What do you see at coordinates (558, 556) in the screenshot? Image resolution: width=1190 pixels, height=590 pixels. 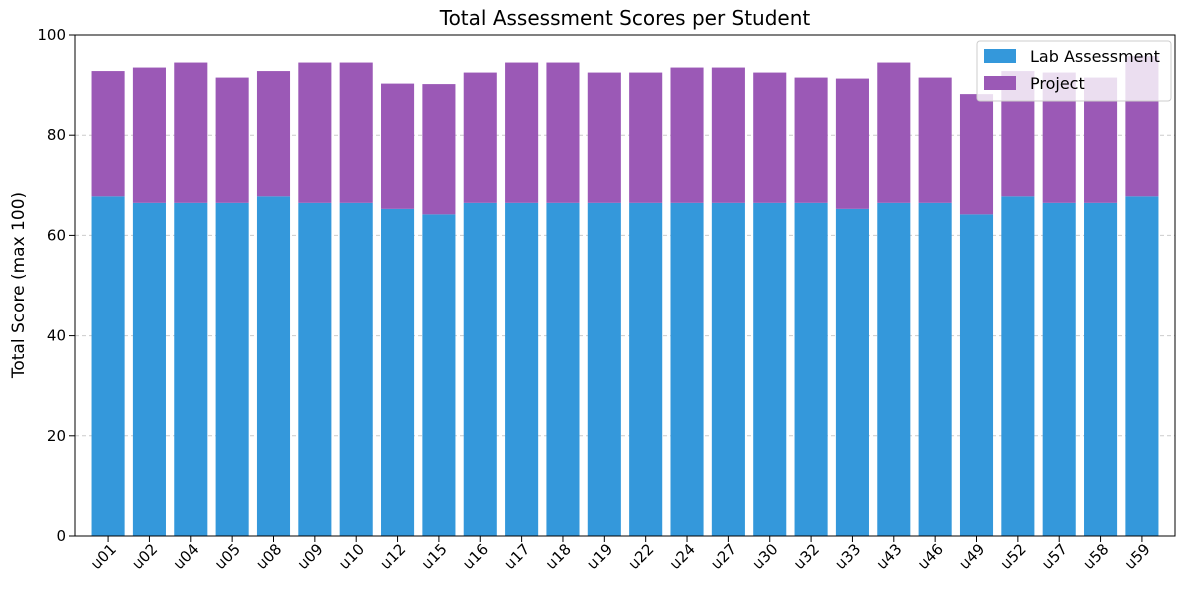 I see `x-tick-label-u18: u18` at bounding box center [558, 556].